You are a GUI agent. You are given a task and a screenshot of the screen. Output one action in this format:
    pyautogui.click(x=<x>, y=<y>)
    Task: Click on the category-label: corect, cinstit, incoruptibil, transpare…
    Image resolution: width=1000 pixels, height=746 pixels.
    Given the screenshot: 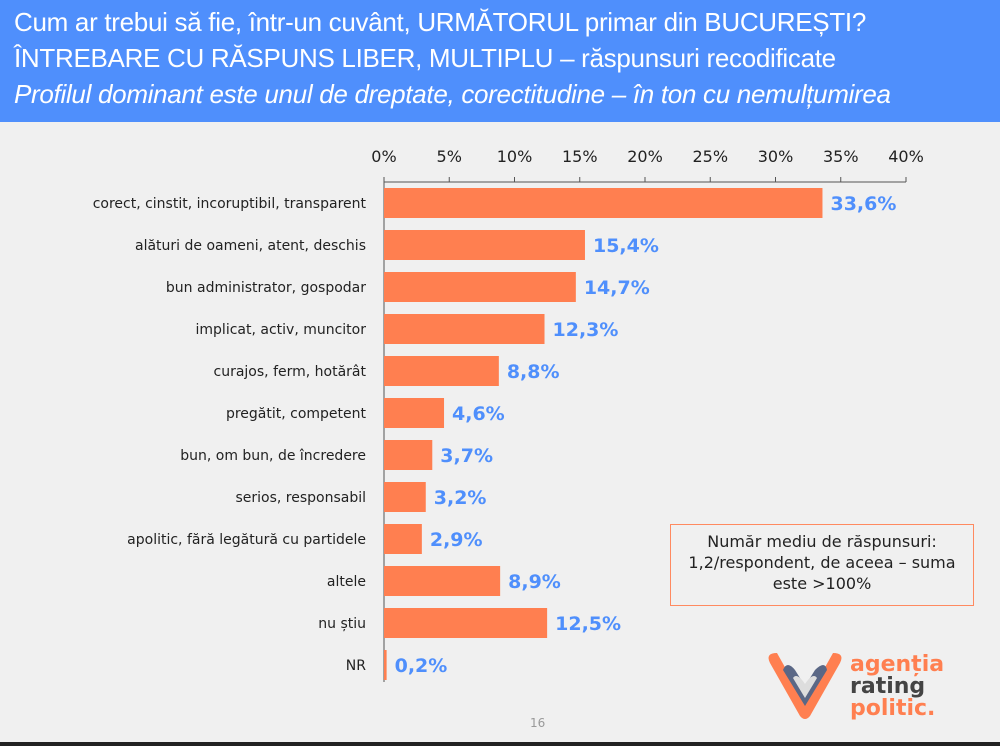 What is the action you would take?
    pyautogui.click(x=230, y=204)
    